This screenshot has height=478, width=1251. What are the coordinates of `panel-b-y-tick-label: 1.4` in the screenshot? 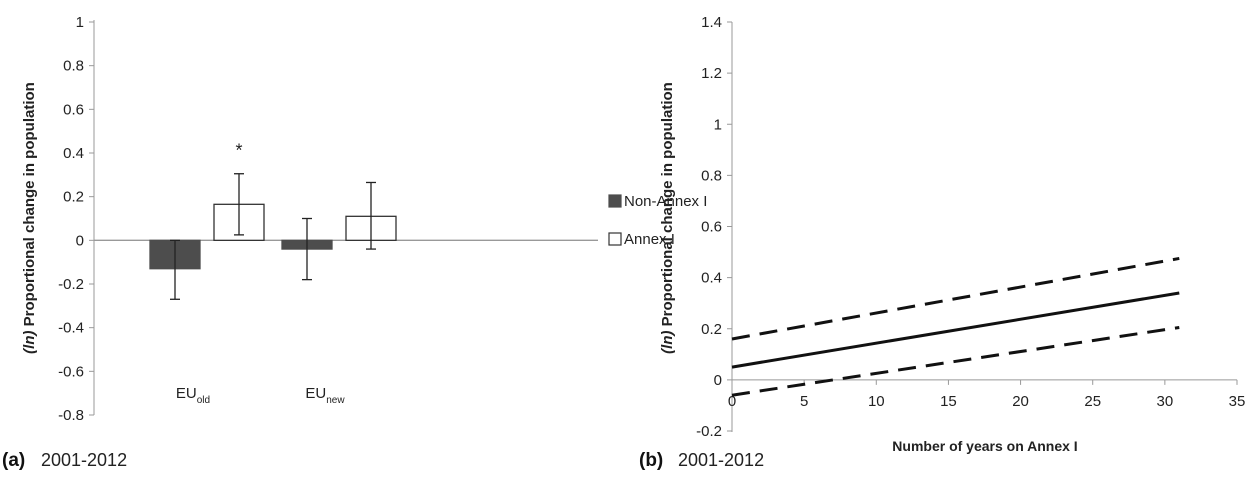 It's located at (711, 22).